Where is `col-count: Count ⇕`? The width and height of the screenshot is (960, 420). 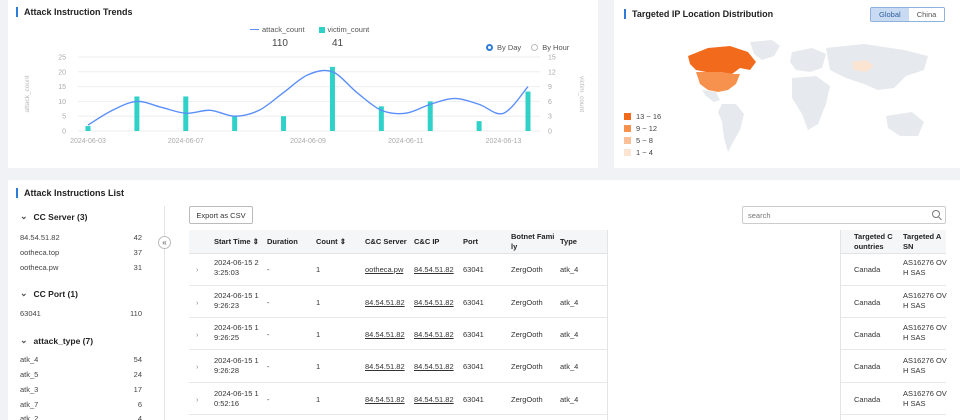 col-count: Count ⇕ is located at coordinates (331, 242).